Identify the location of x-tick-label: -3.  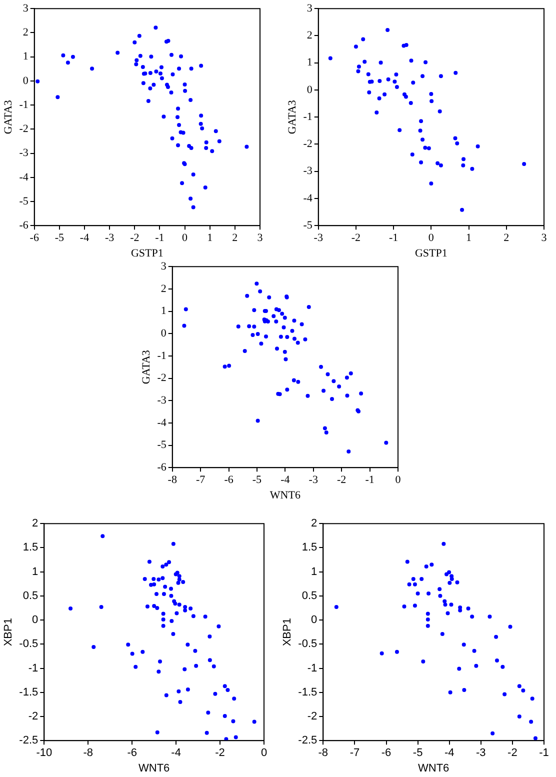
(109, 238).